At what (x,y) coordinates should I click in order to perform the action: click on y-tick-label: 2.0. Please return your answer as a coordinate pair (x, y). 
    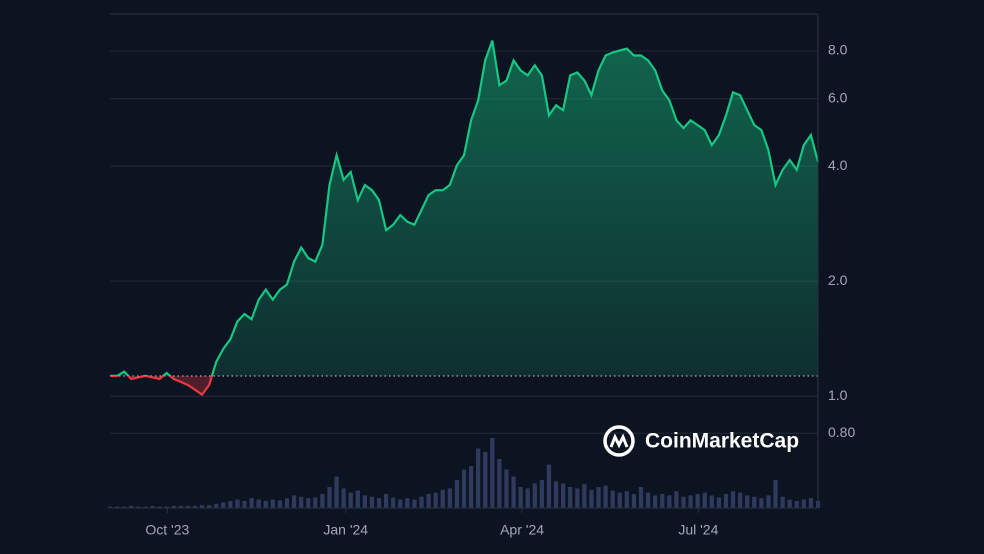
    Looking at the image, I should click on (838, 280).